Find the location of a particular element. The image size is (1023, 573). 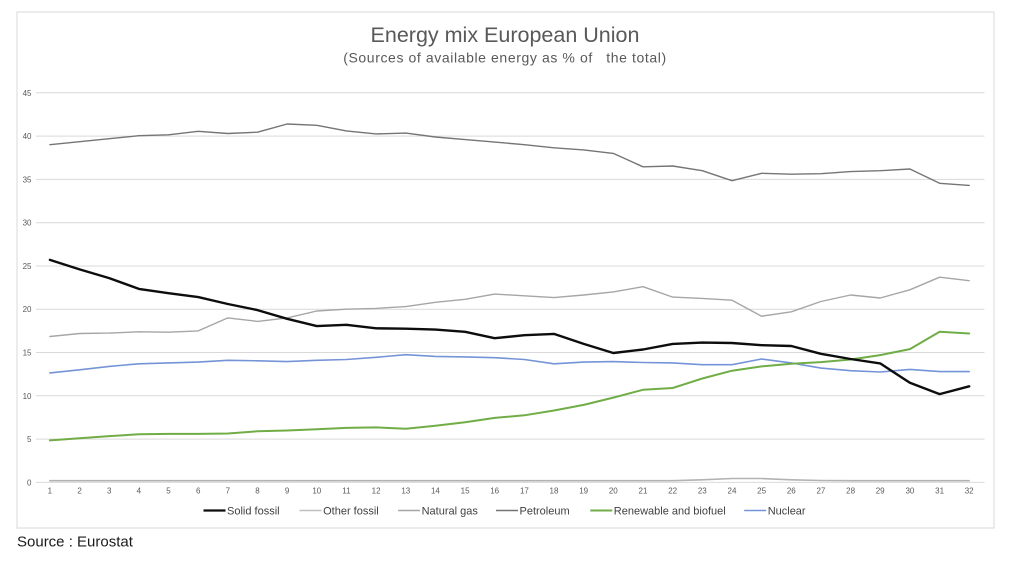

svg-text: 19 is located at coordinates (583, 491).